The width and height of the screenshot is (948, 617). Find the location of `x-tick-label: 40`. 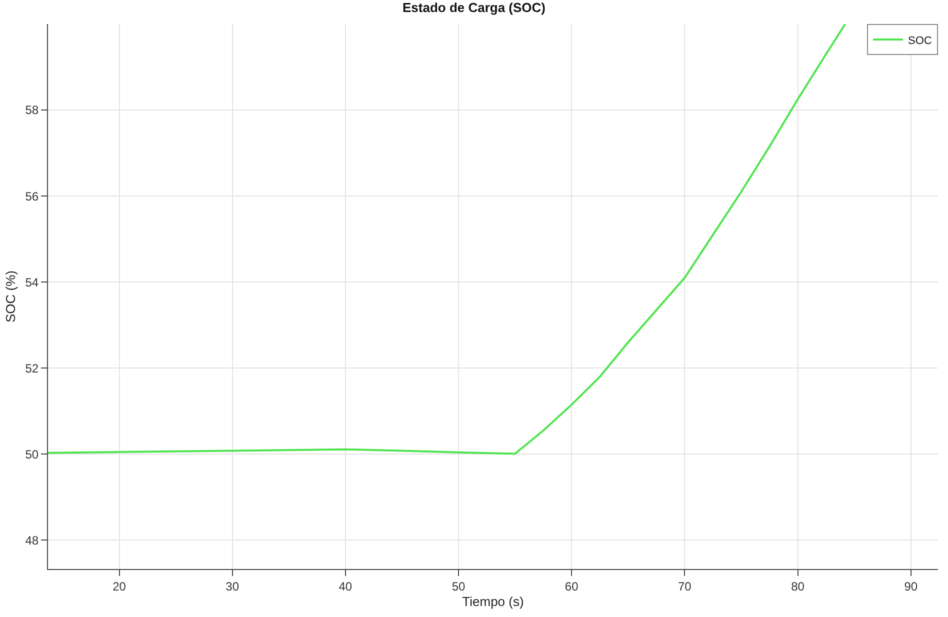

x-tick-label: 40 is located at coordinates (345, 586).